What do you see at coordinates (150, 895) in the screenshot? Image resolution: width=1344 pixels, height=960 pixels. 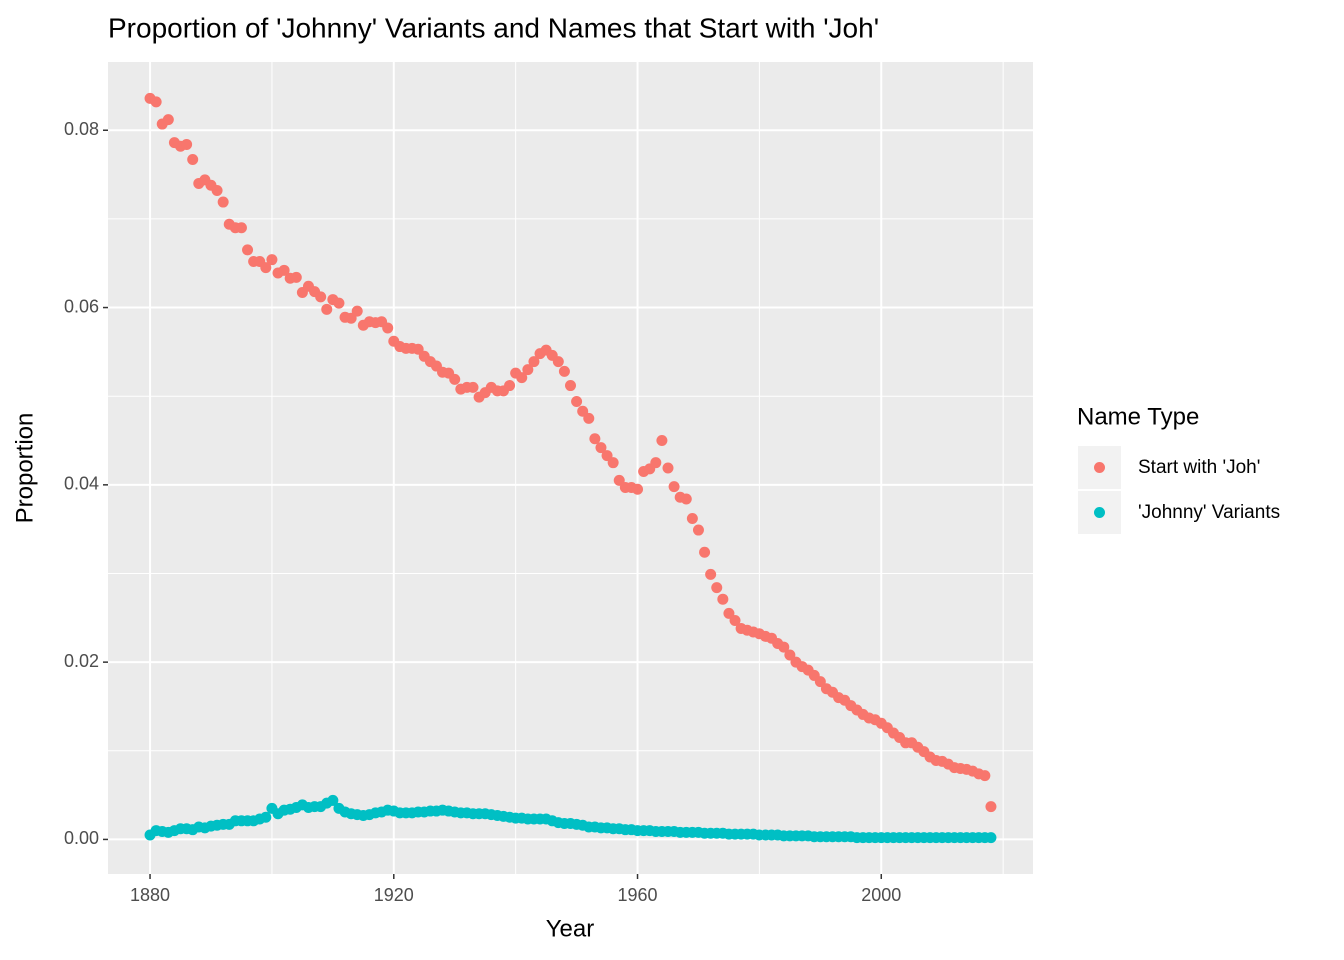 I see `x-tick-label: 1880` at bounding box center [150, 895].